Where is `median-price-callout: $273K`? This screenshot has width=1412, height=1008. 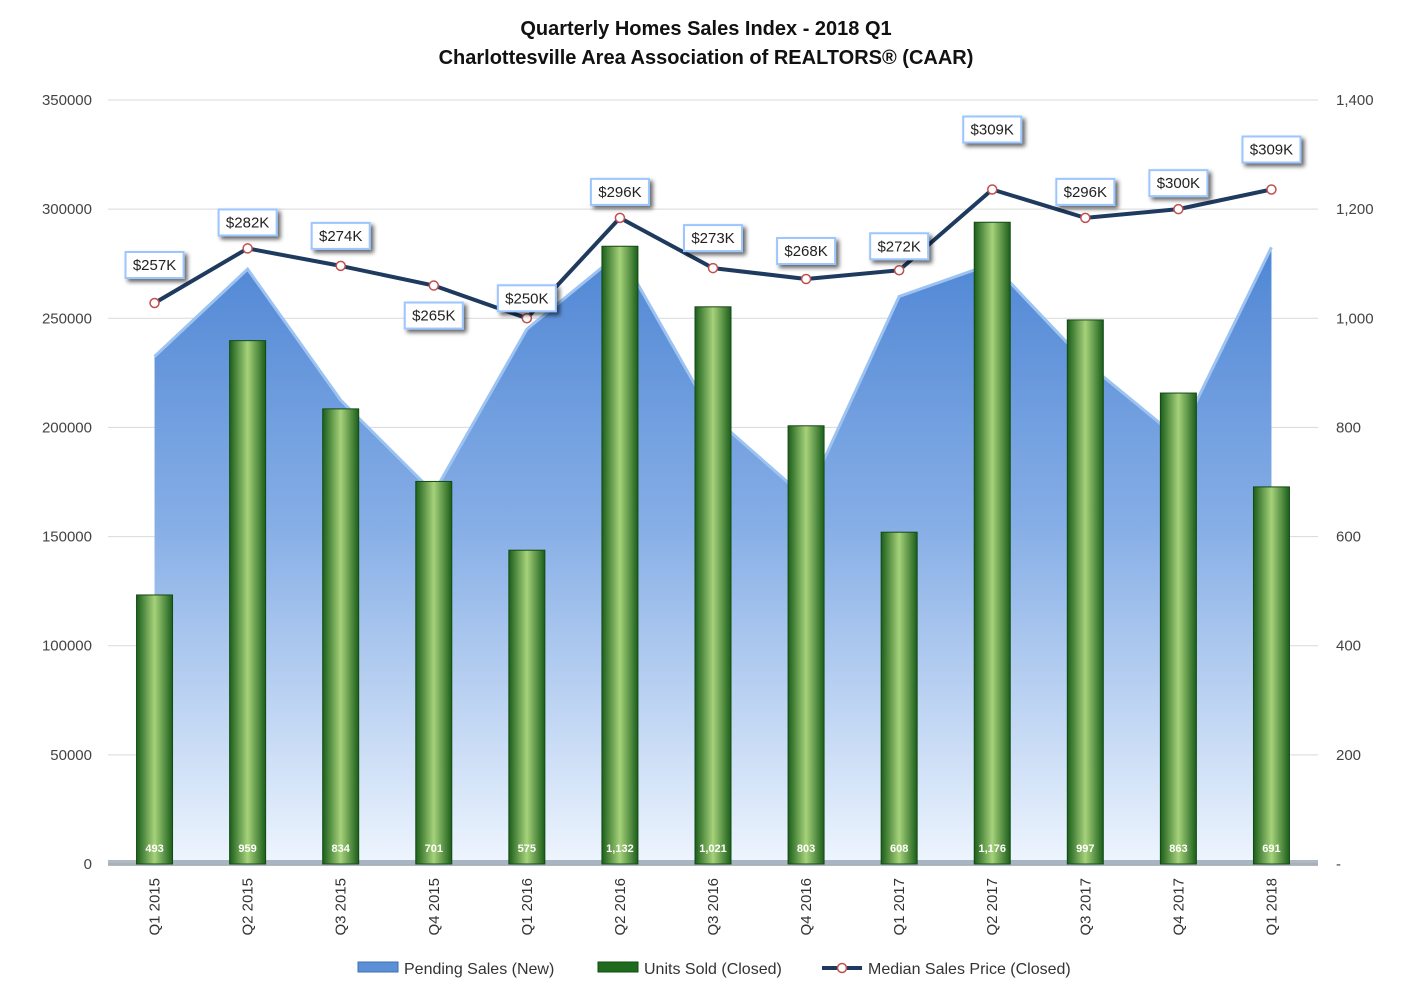
median-price-callout: $273K is located at coordinates (713, 238).